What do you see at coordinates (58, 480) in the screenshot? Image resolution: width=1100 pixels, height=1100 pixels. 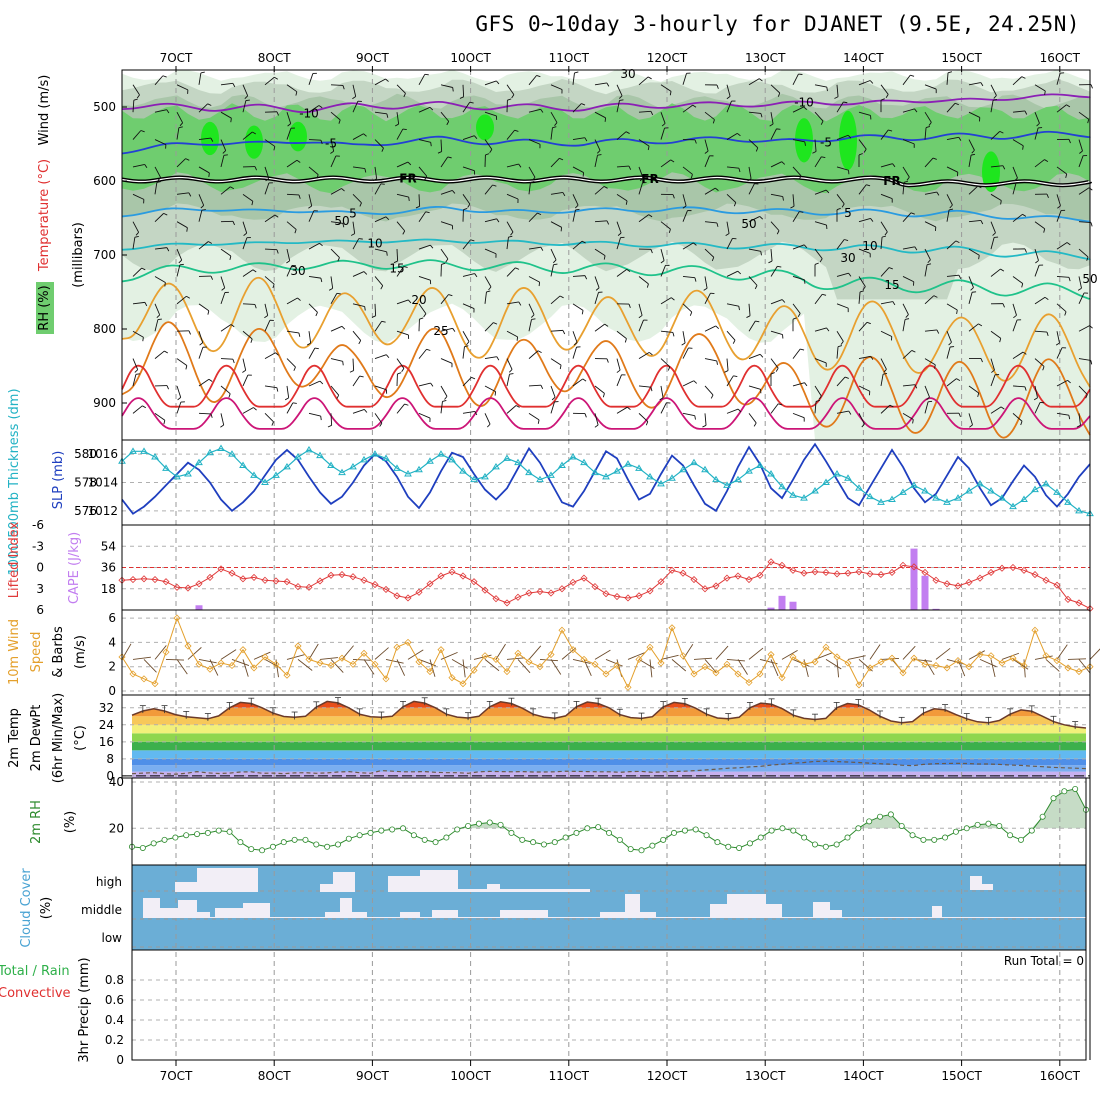 I see `ylabel-slp: SLP (mb)` at bounding box center [58, 480].